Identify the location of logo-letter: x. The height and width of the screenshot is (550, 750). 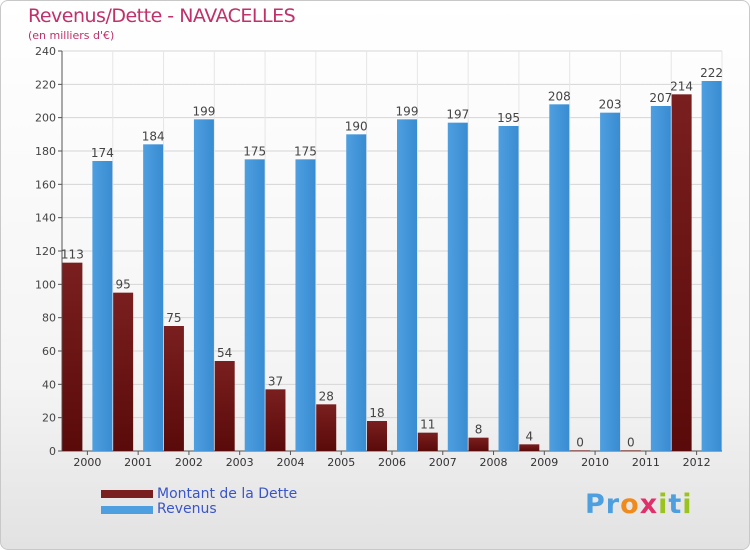
(649, 504).